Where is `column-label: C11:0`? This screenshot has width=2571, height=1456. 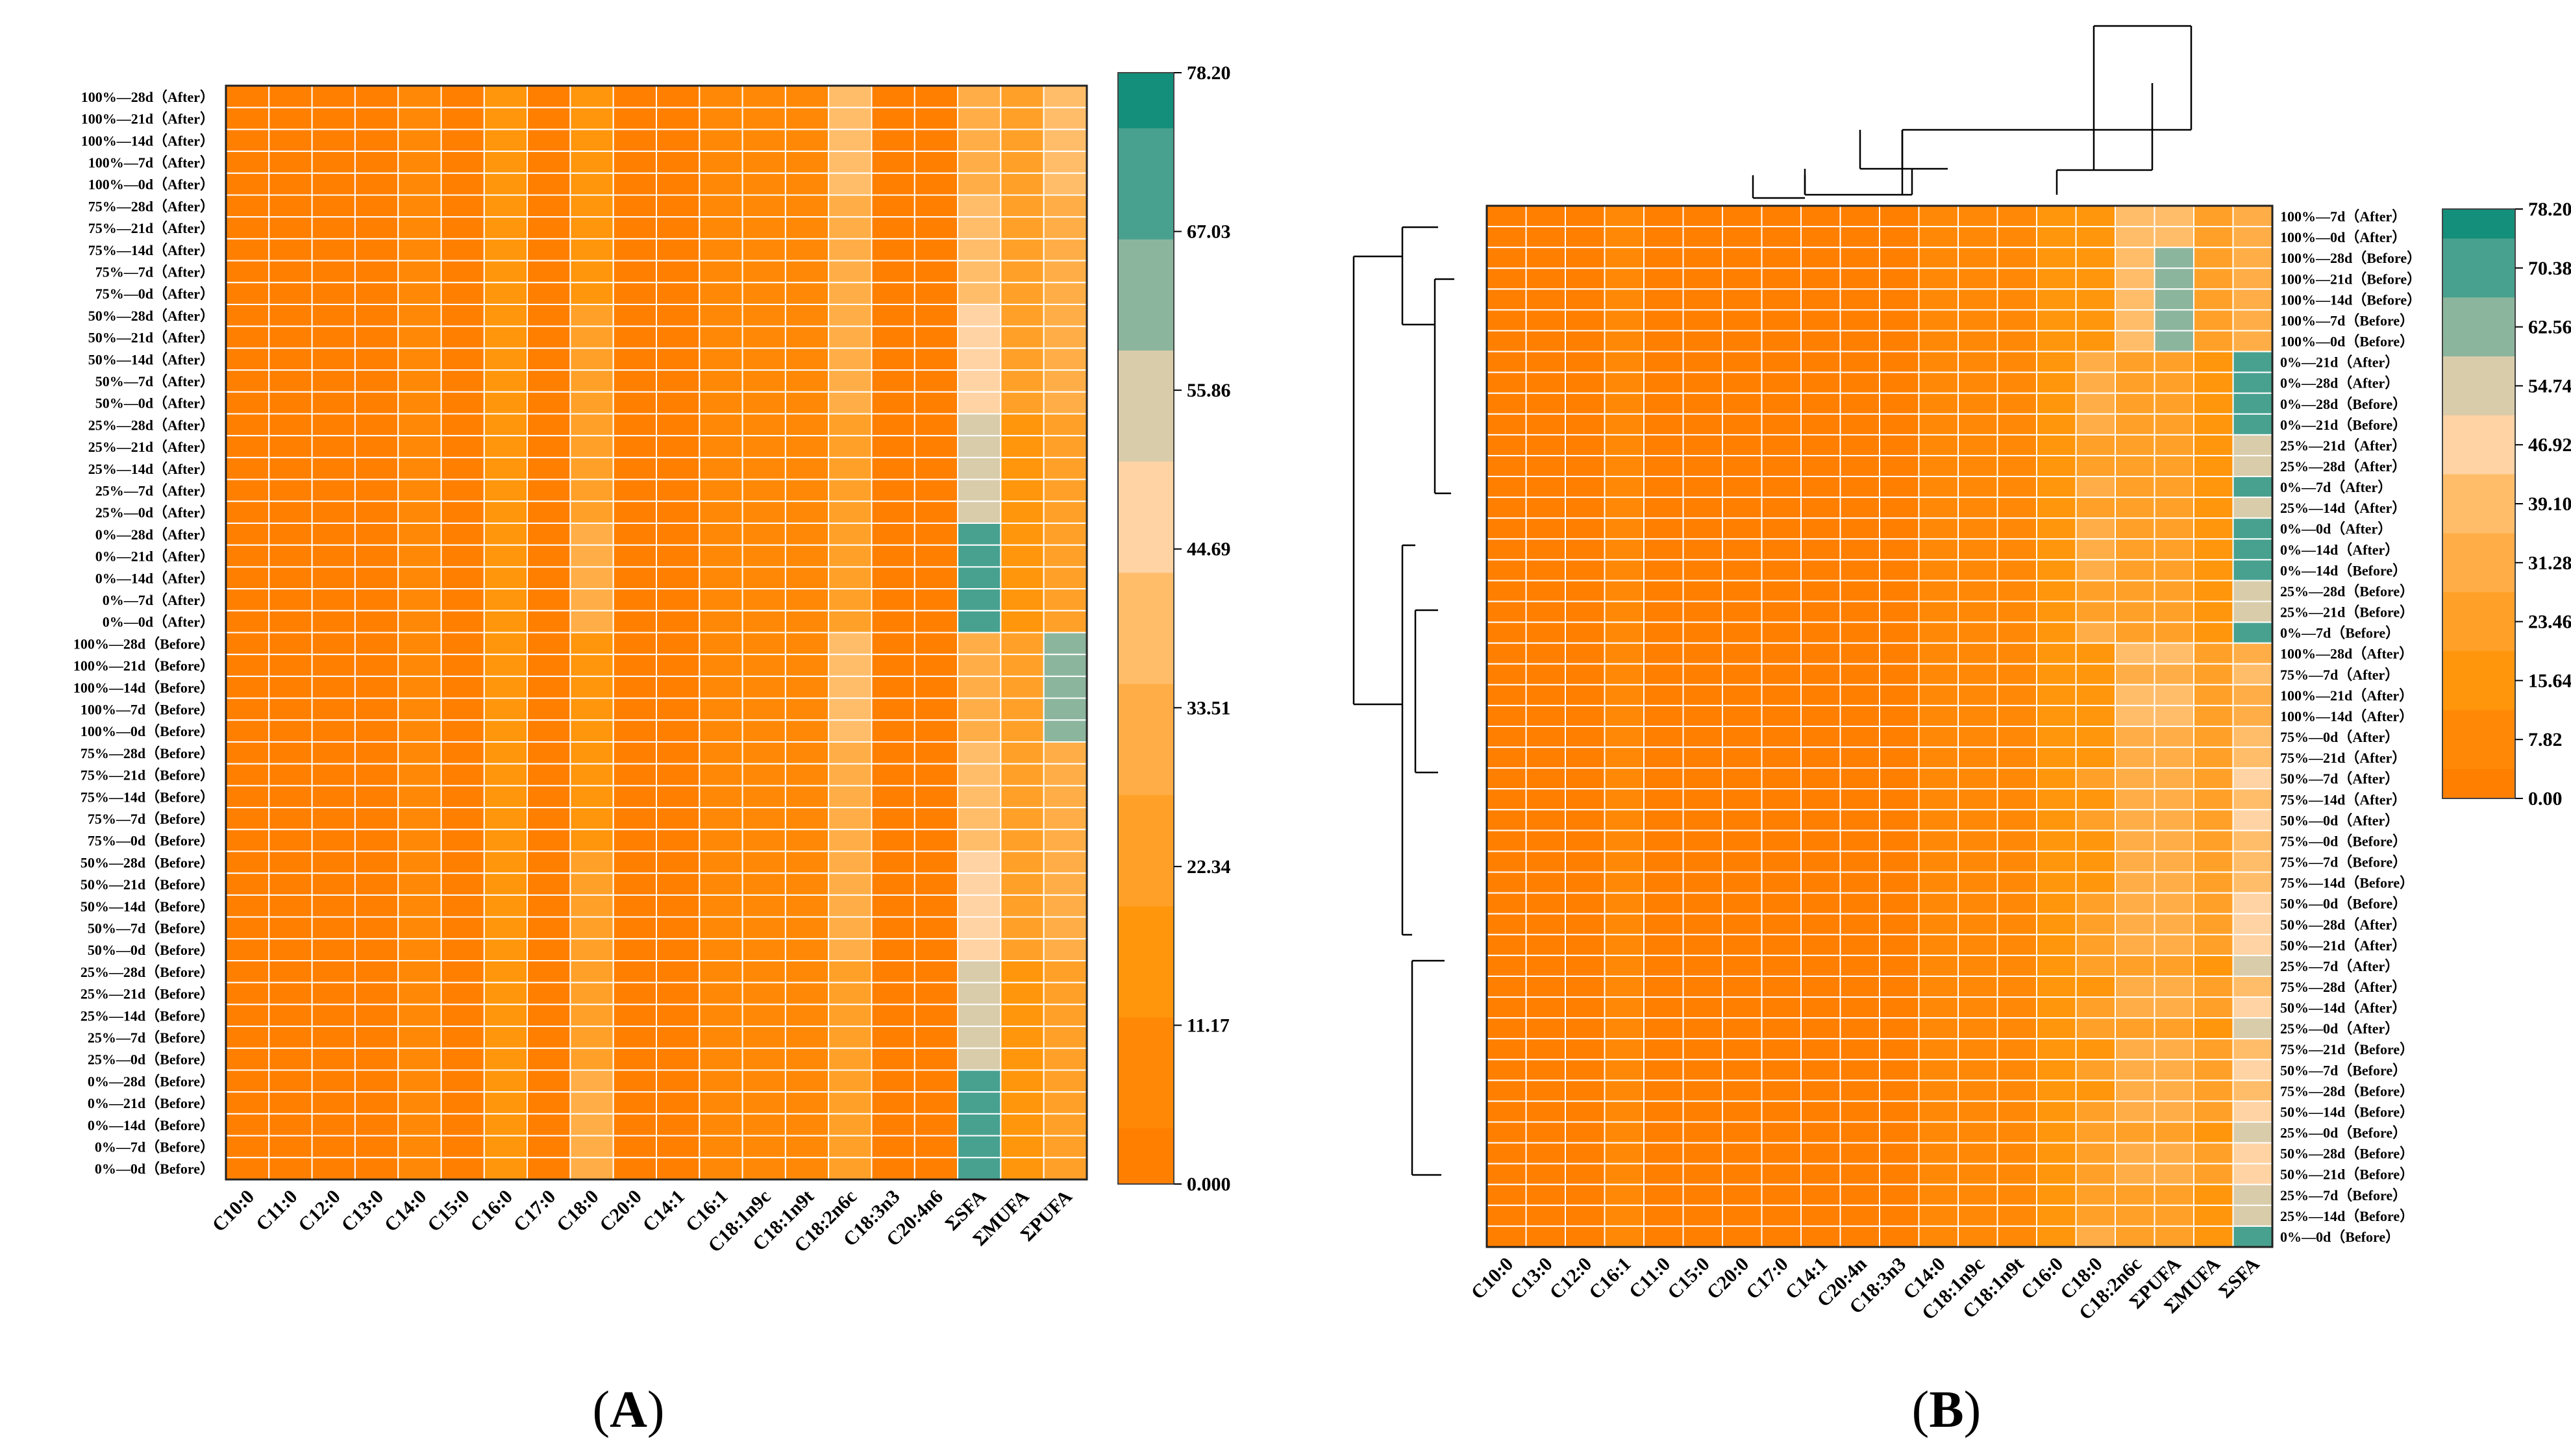
column-label: C11:0 is located at coordinates (276, 1210).